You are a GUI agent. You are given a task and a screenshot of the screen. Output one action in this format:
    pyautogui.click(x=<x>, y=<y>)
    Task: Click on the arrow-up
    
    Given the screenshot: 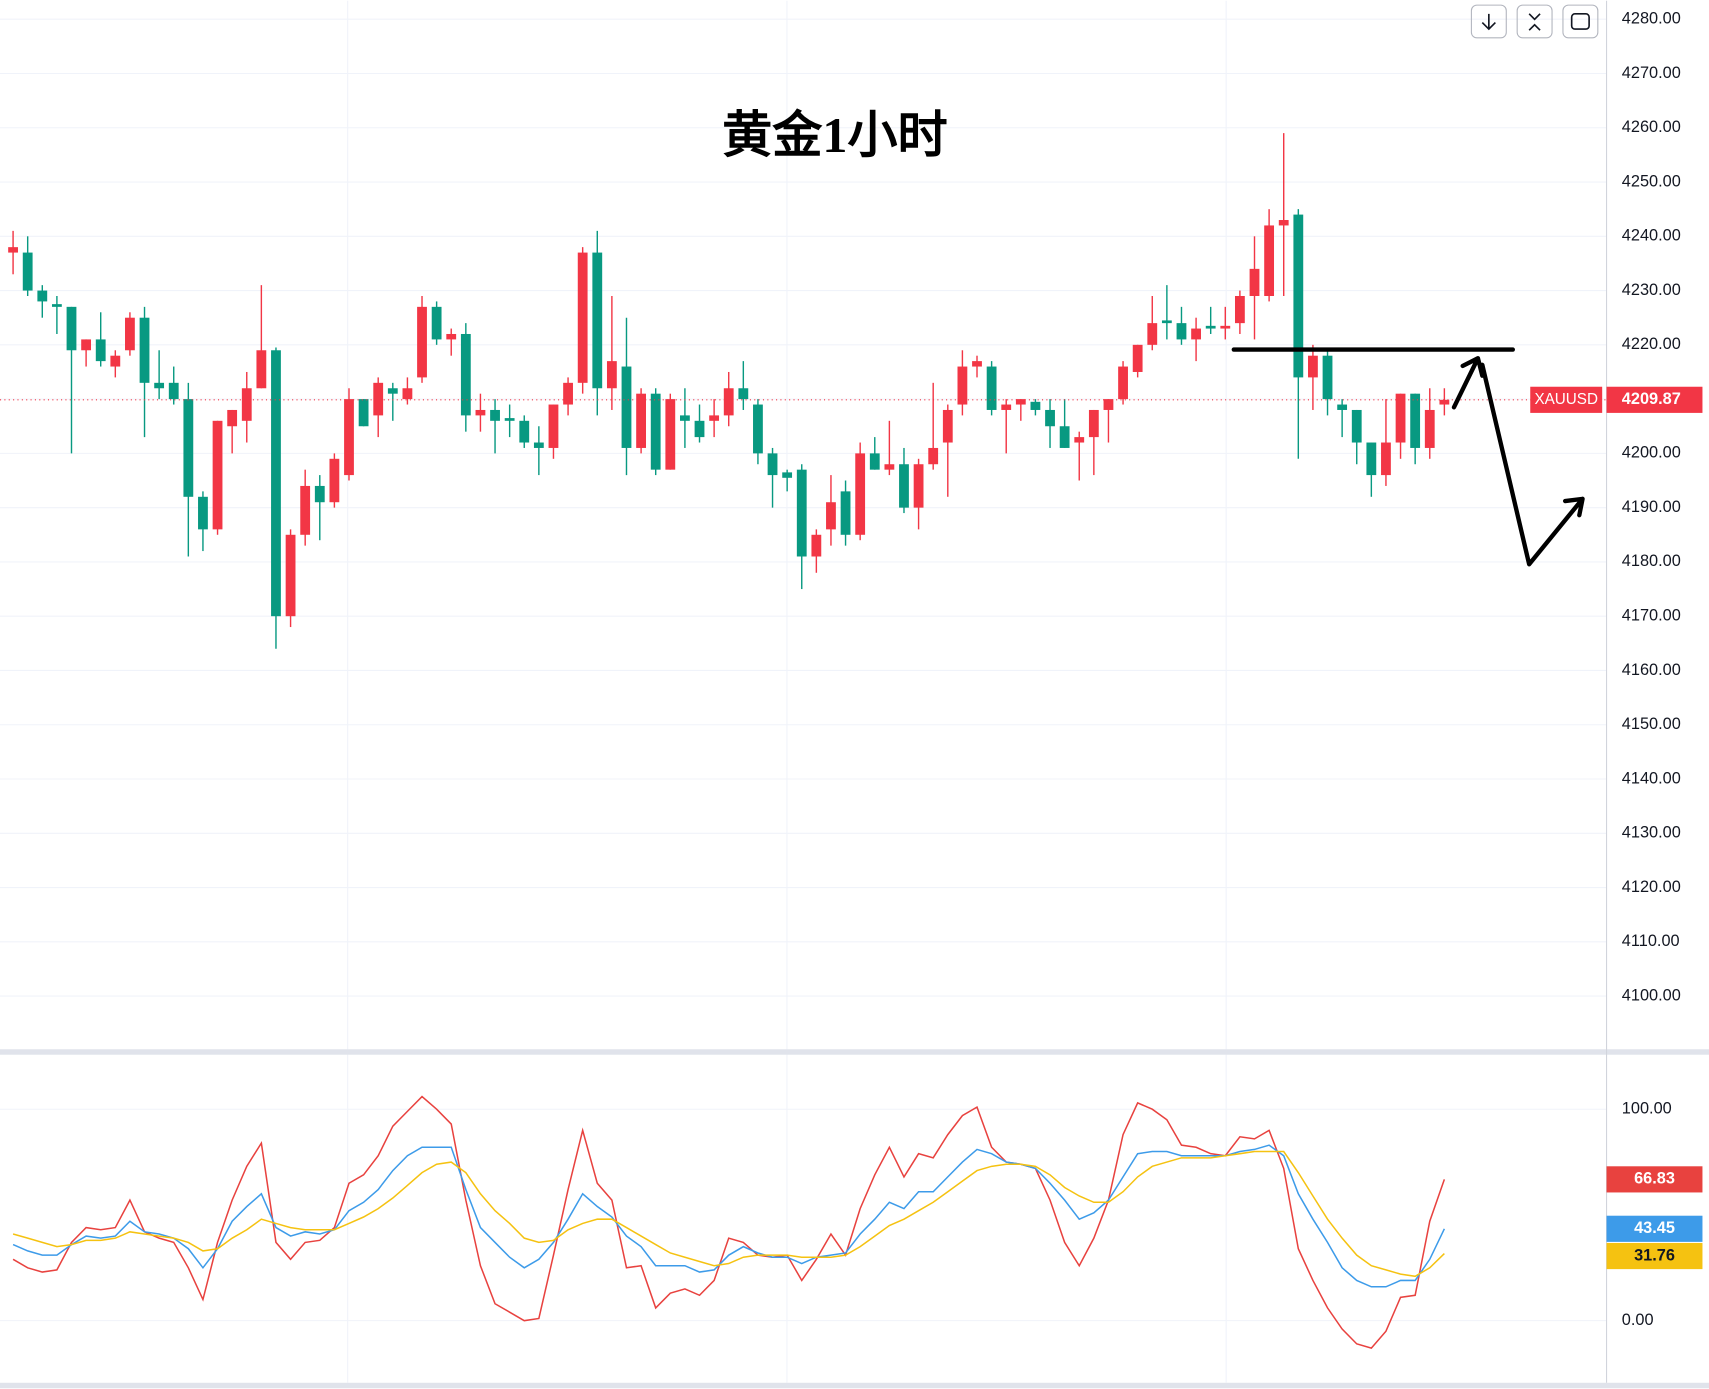 What is the action you would take?
    pyautogui.click(x=1468, y=383)
    